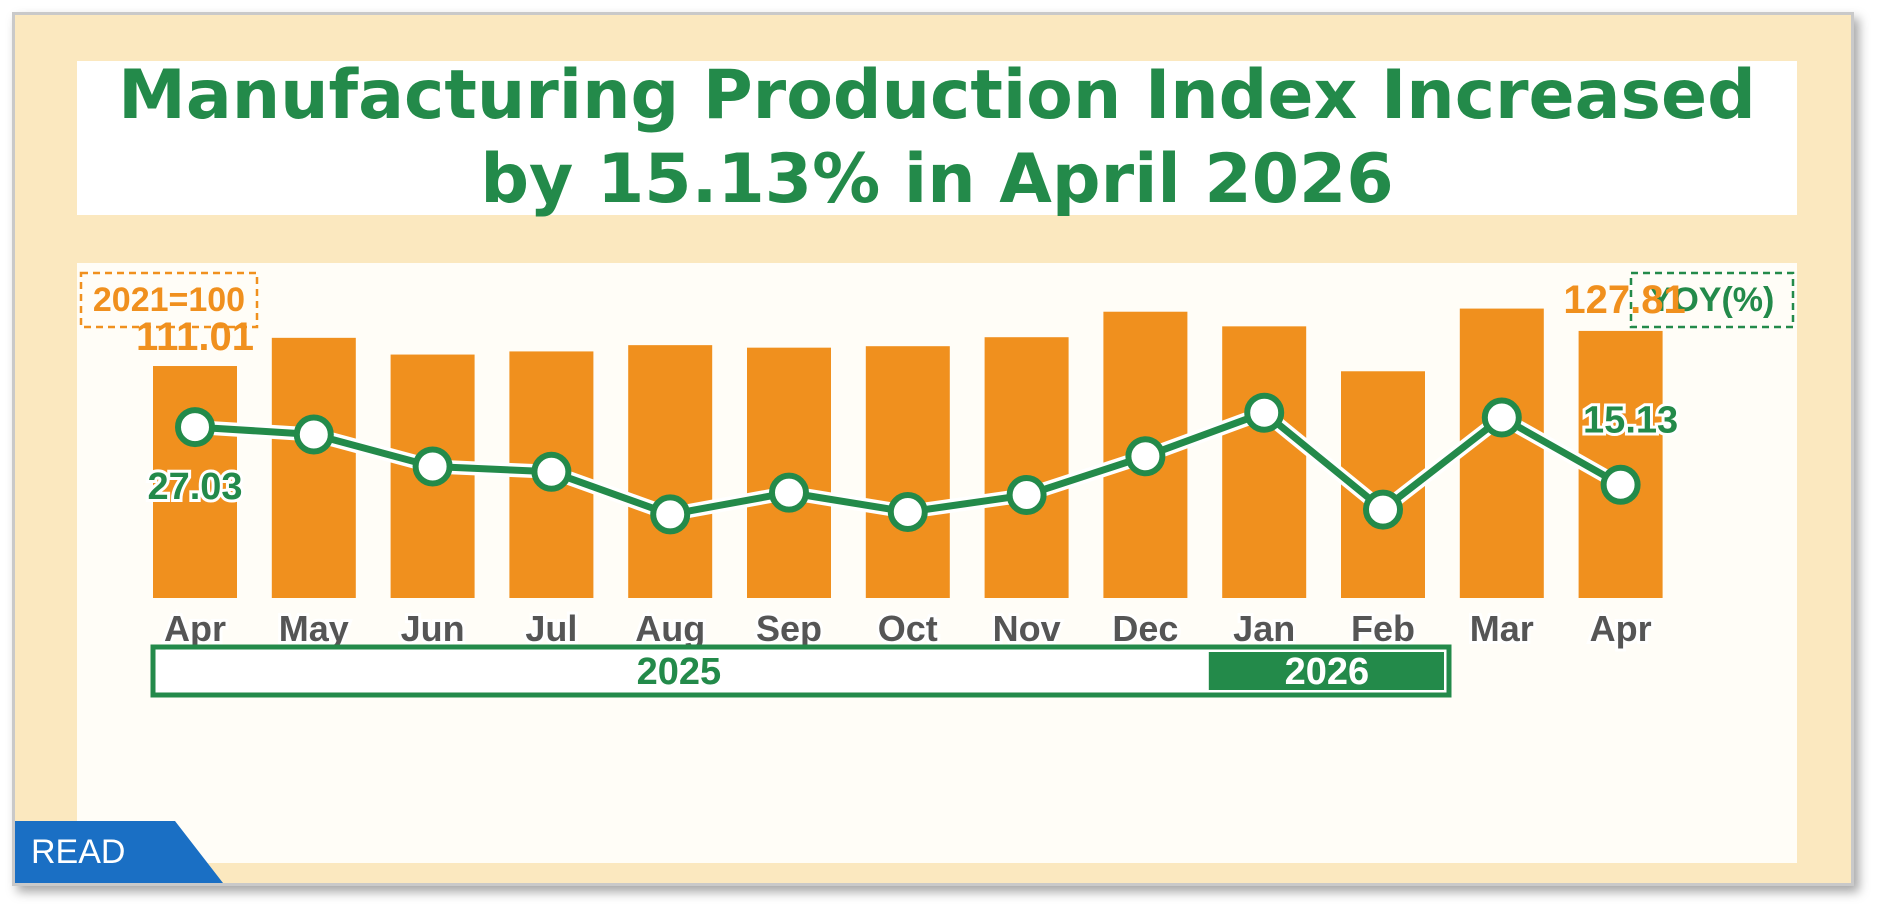 The height and width of the screenshot is (914, 1877). I want to click on base-label-box, so click(169, 300).